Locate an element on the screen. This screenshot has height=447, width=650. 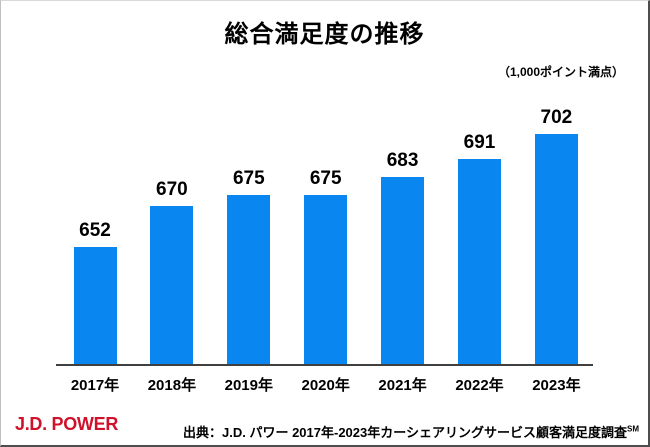
scale-note: （1,000ポイント満点） is located at coordinates (560, 72).